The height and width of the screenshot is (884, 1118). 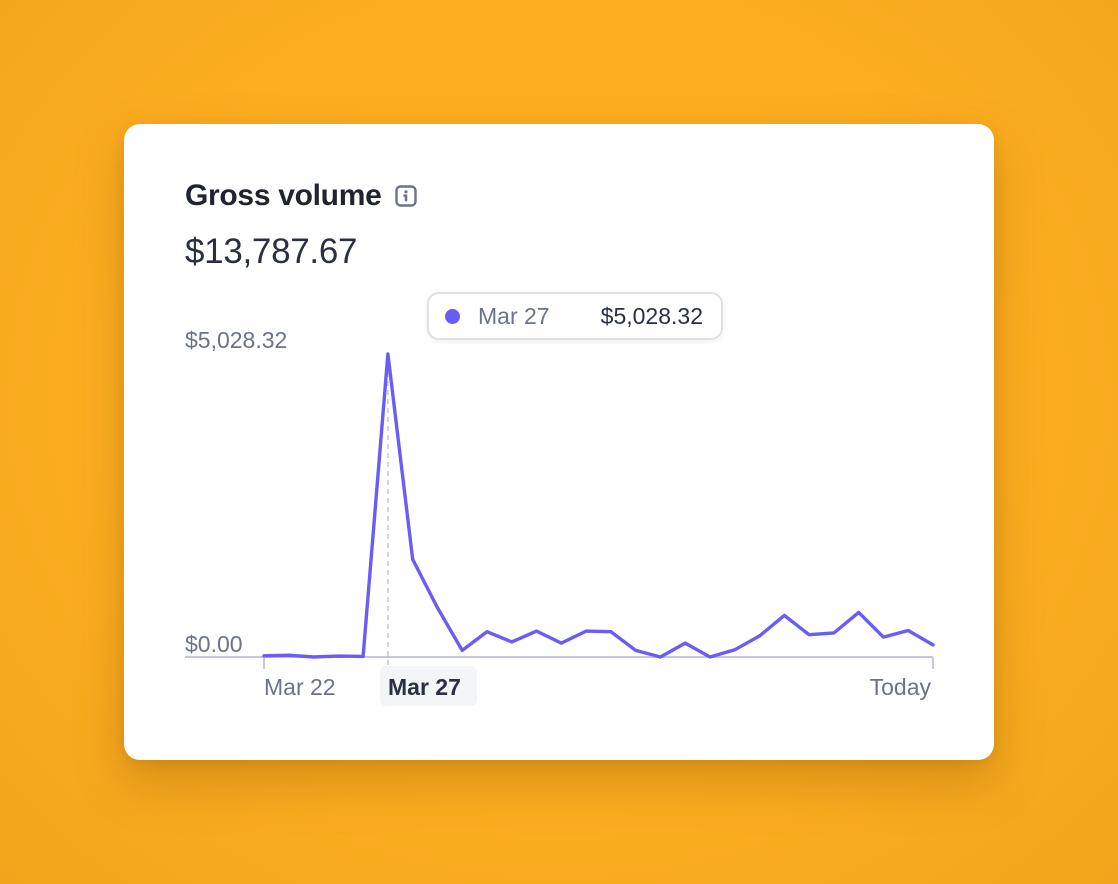 What do you see at coordinates (300, 687) in the screenshot?
I see `x-tick-label-start: Mar 22` at bounding box center [300, 687].